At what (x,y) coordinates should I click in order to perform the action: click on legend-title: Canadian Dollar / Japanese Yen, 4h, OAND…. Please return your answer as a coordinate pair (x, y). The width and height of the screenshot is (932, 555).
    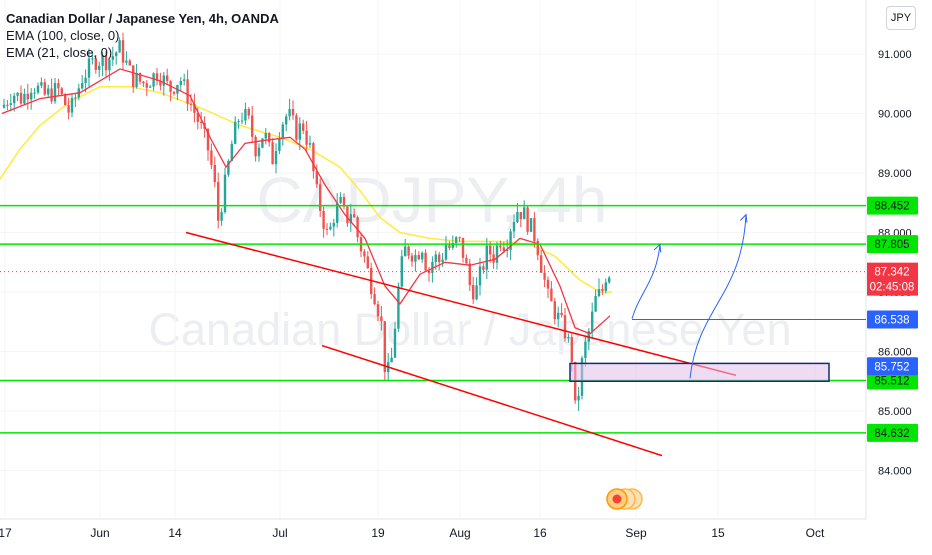
    Looking at the image, I should click on (142, 18).